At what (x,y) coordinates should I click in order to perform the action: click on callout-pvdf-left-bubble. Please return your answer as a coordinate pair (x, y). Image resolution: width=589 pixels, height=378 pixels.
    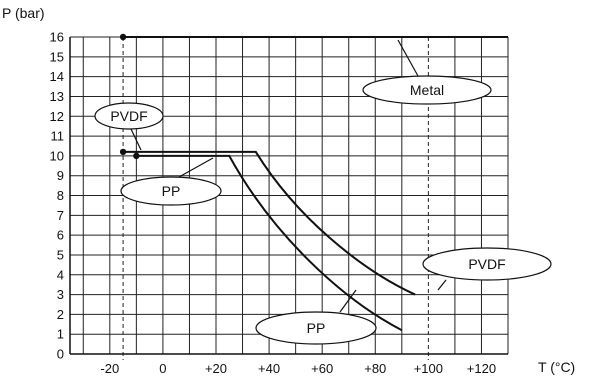
    Looking at the image, I should click on (129, 116).